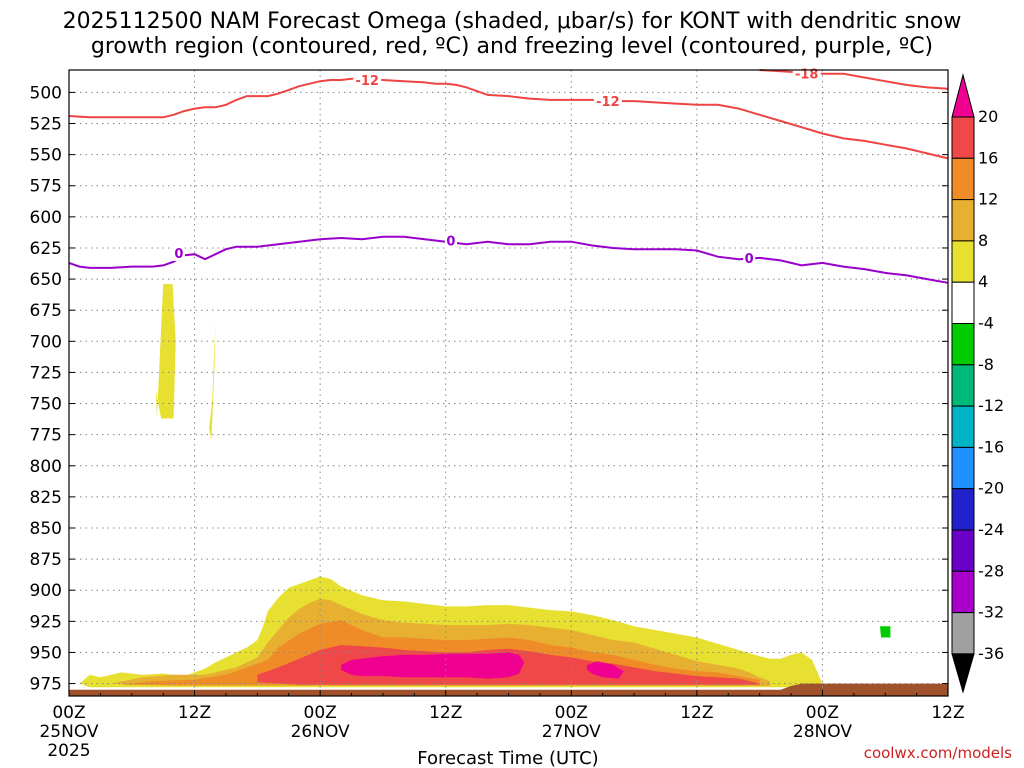 The height and width of the screenshot is (768, 1024). Describe the element at coordinates (46, 467) in the screenshot. I see `y-tick-label-800: 800` at that location.